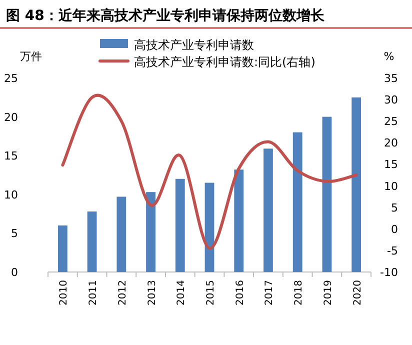  Describe the element at coordinates (391, 165) in the screenshot. I see `y2-tick-label: 15` at that location.